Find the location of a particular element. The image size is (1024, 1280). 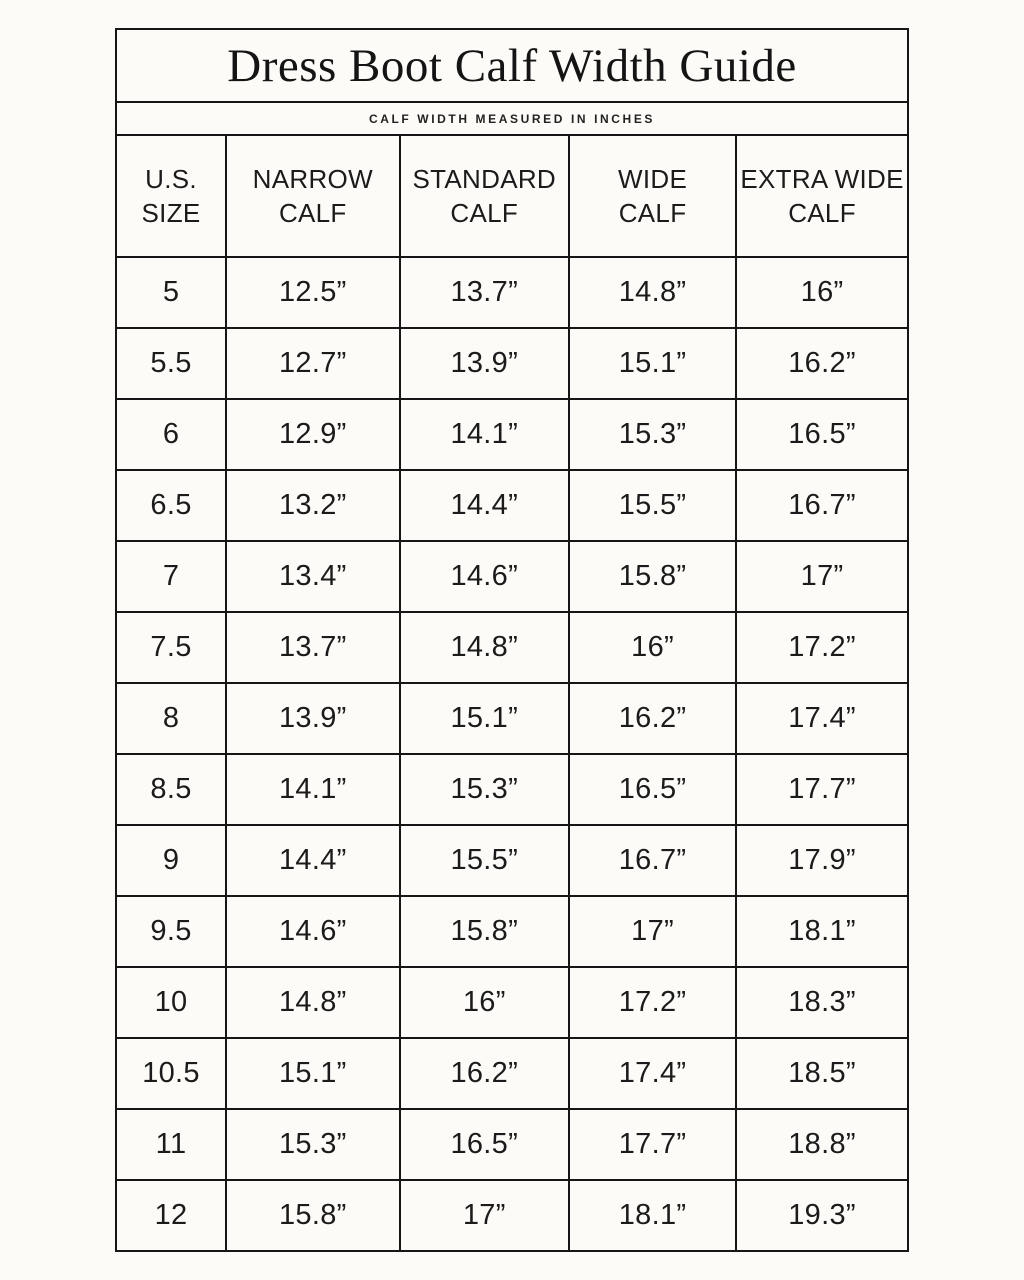

table-row: 9 14.4” 15.5” 16.7” 17.9” is located at coordinates (511, 860).